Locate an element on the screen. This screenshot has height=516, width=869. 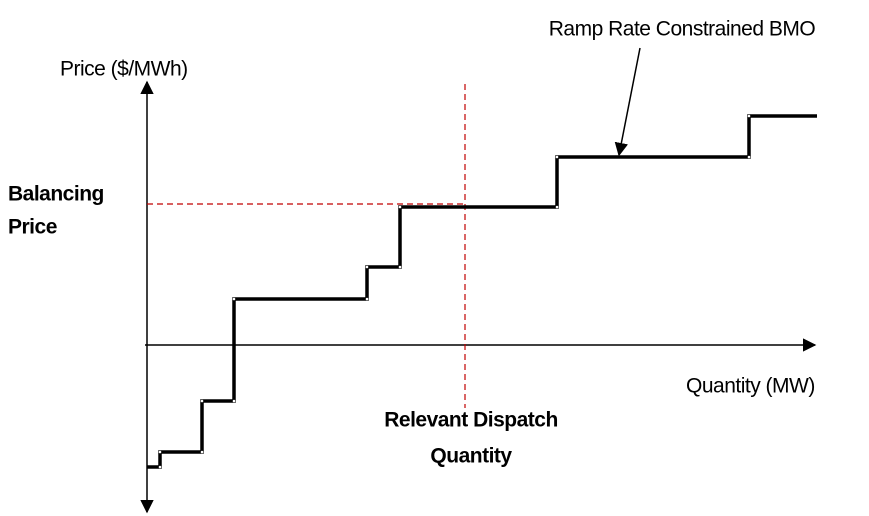
balancing-price-label: Price is located at coordinates (32, 227).